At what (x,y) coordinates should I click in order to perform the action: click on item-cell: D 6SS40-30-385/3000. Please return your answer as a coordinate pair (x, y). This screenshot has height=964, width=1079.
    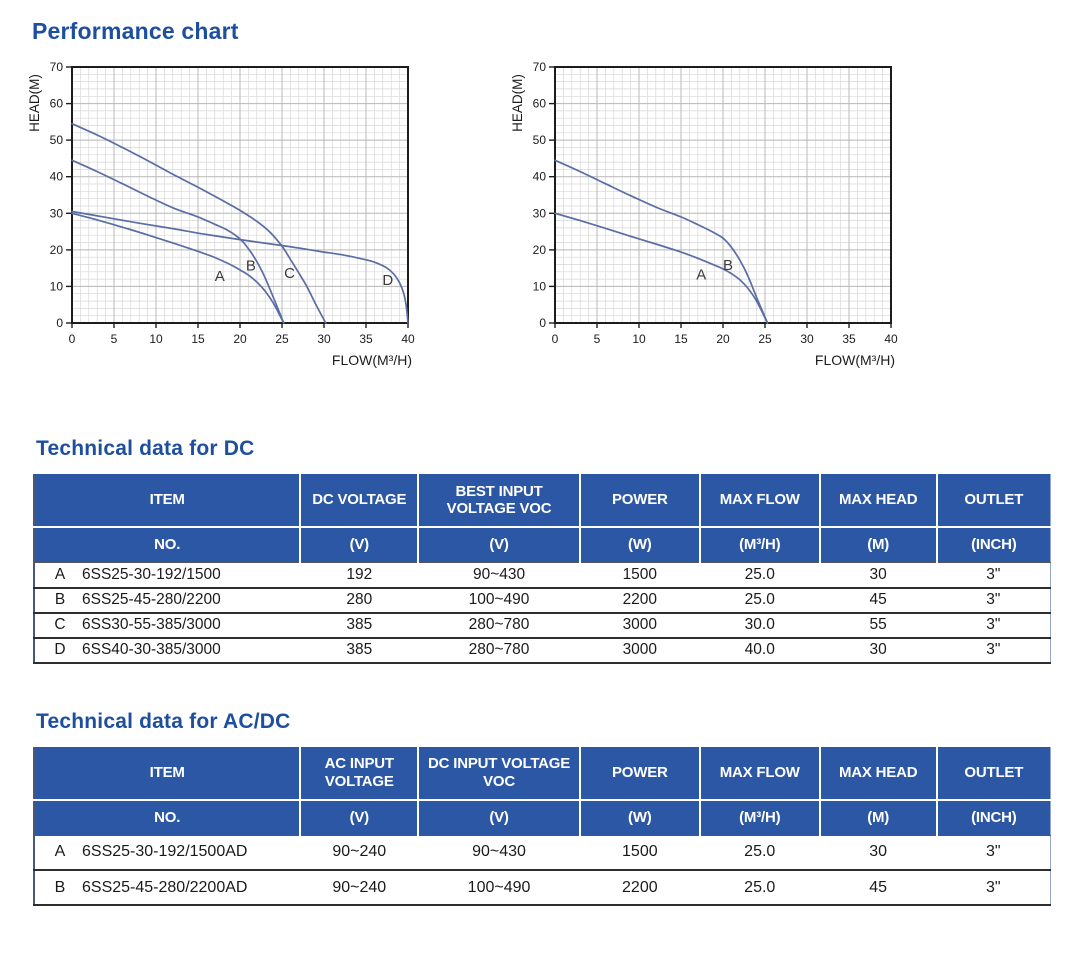
    Looking at the image, I should click on (167, 650).